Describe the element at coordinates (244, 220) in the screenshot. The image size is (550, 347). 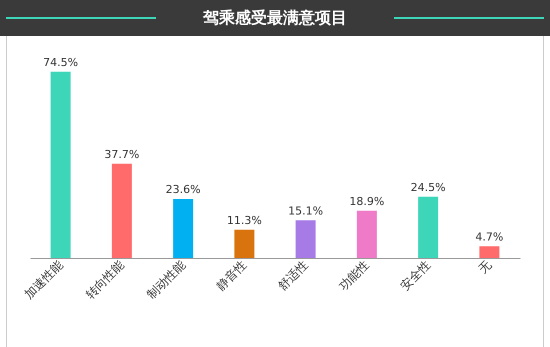
I see `data-label: 11.3%` at that location.